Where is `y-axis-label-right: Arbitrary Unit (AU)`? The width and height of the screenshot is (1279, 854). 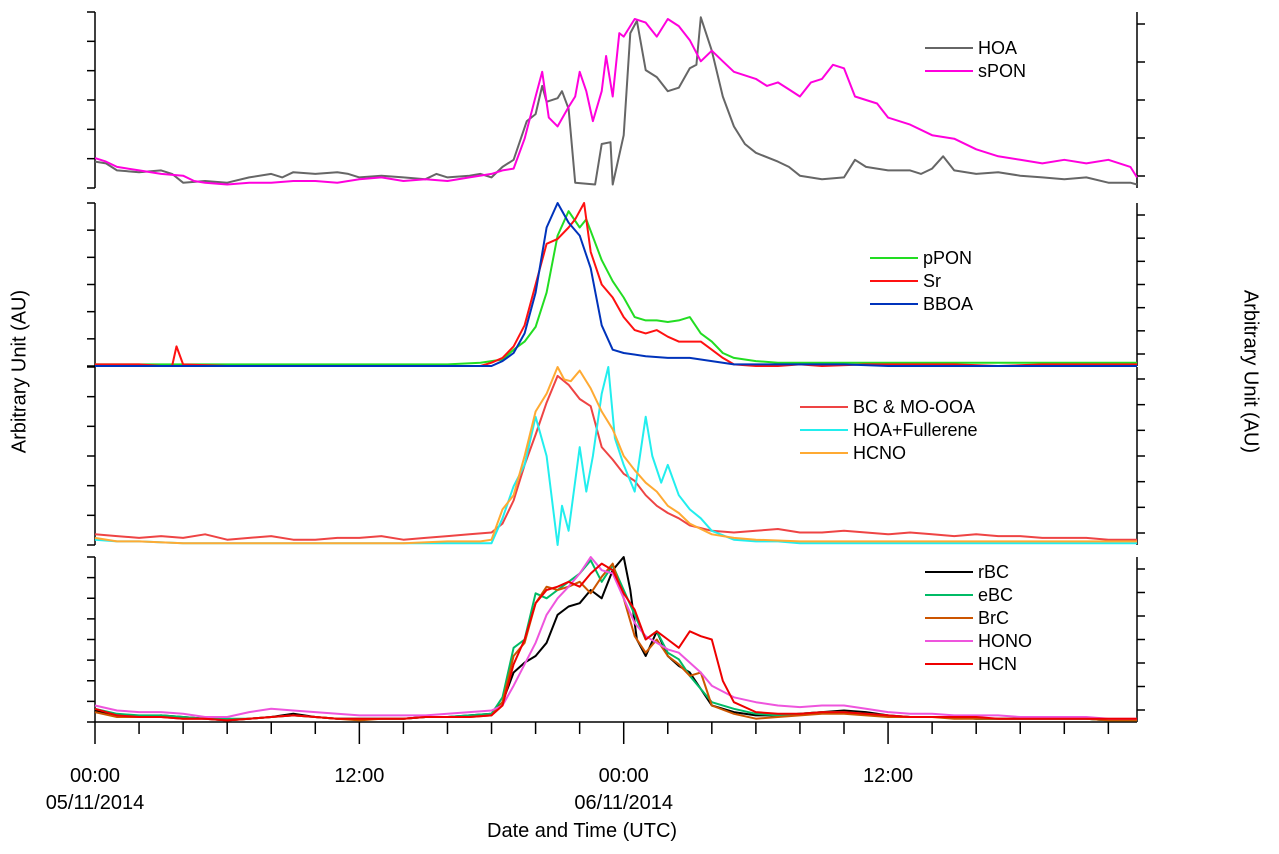 y-axis-label-right: Arbitrary Unit (AU) is located at coordinates (1250, 371).